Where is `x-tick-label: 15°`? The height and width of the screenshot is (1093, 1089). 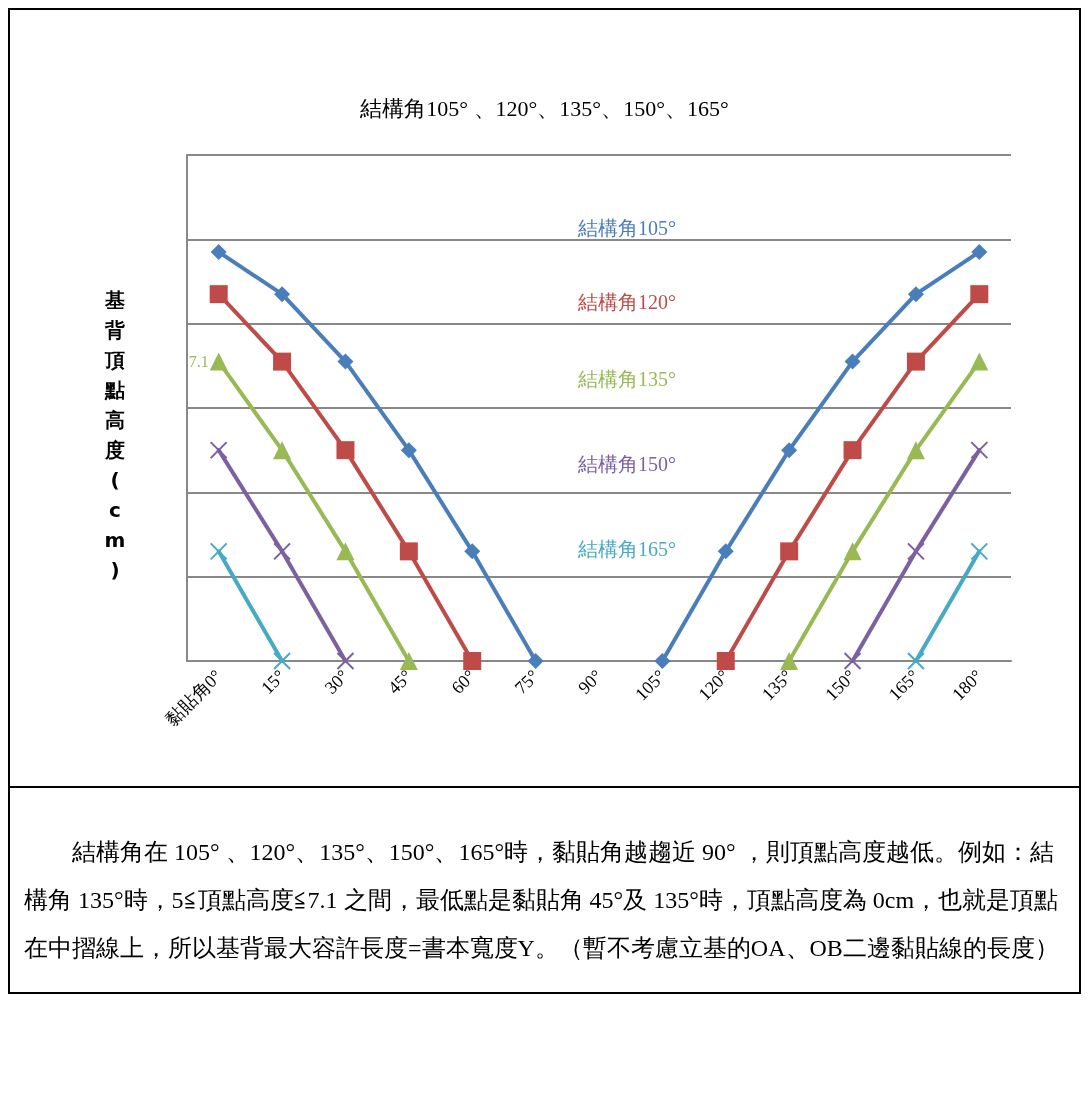 x-tick-label: 15° is located at coordinates (273, 681).